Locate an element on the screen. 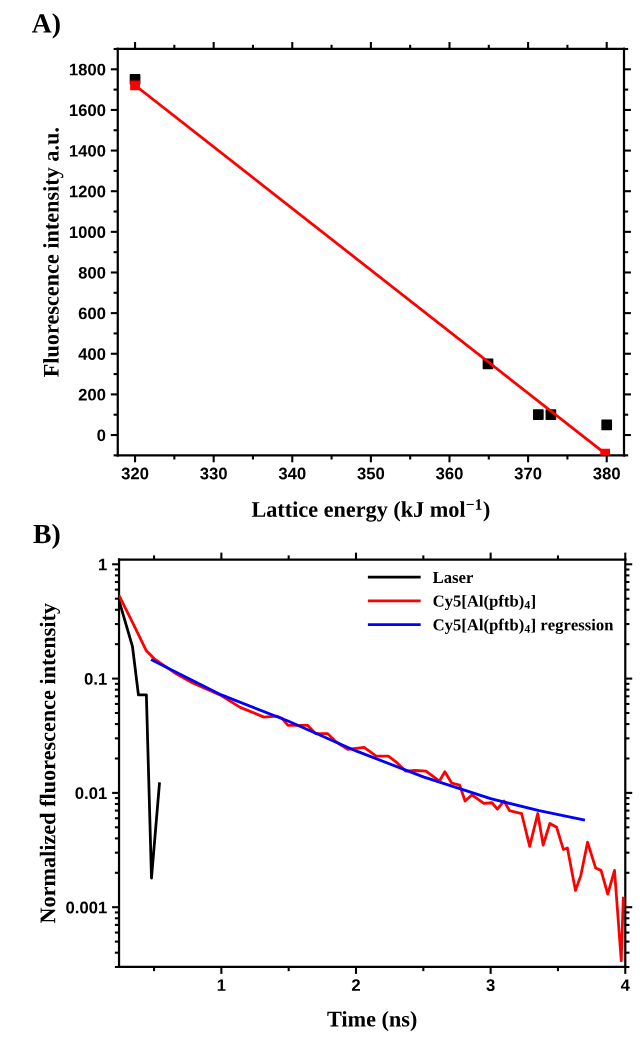 This screenshot has height=1042, width=640. y-tick-label: 0.01 is located at coordinates (91, 793).